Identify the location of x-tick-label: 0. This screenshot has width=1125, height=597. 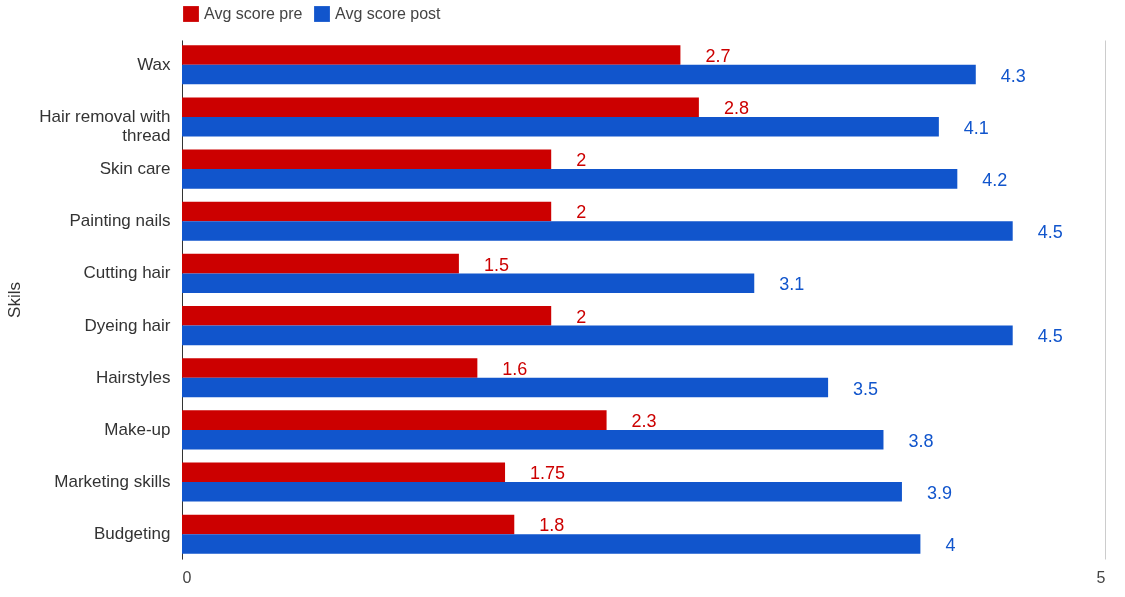
(187, 577).